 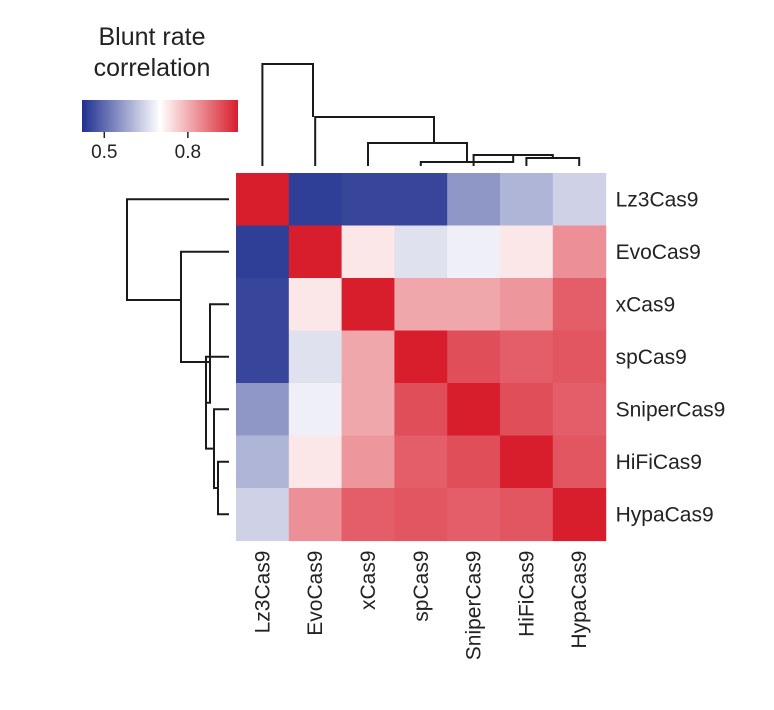 I want to click on column-label: xCas9, so click(x=368, y=581).